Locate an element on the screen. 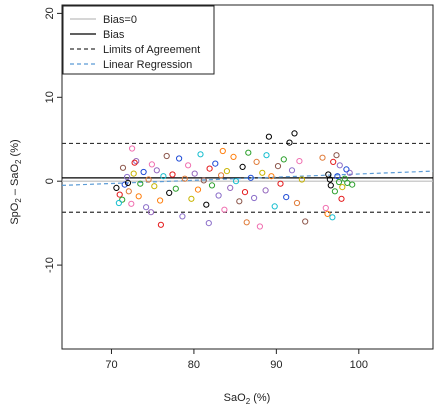 Image resolution: width=435 pixels, height=408 pixels. legend-label-linear-regression: Linear Regression is located at coordinates (147, 65).